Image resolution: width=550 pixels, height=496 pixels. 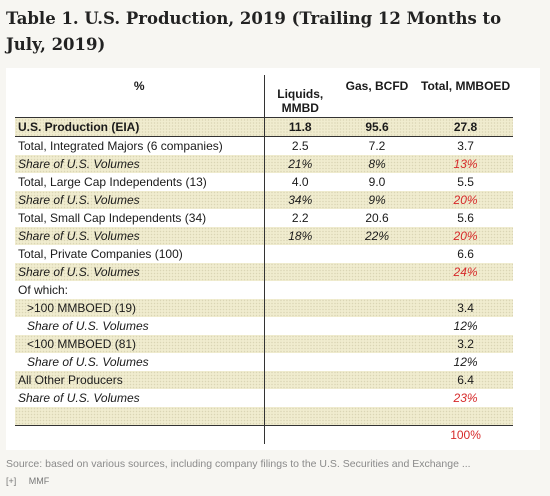 I want to click on expand-caption-button: [+], so click(x=11, y=481).